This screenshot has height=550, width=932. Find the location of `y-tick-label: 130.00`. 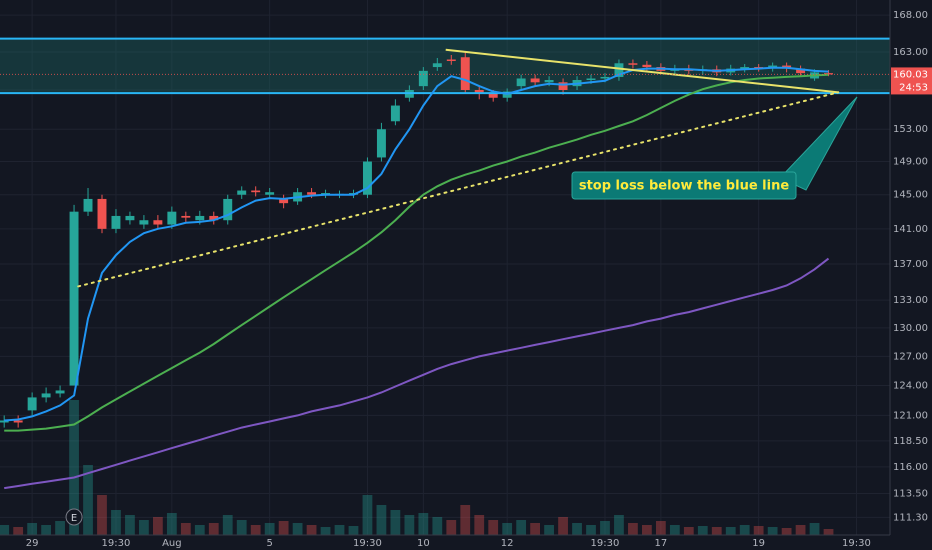

y-tick-label: 130.00 is located at coordinates (910, 328).